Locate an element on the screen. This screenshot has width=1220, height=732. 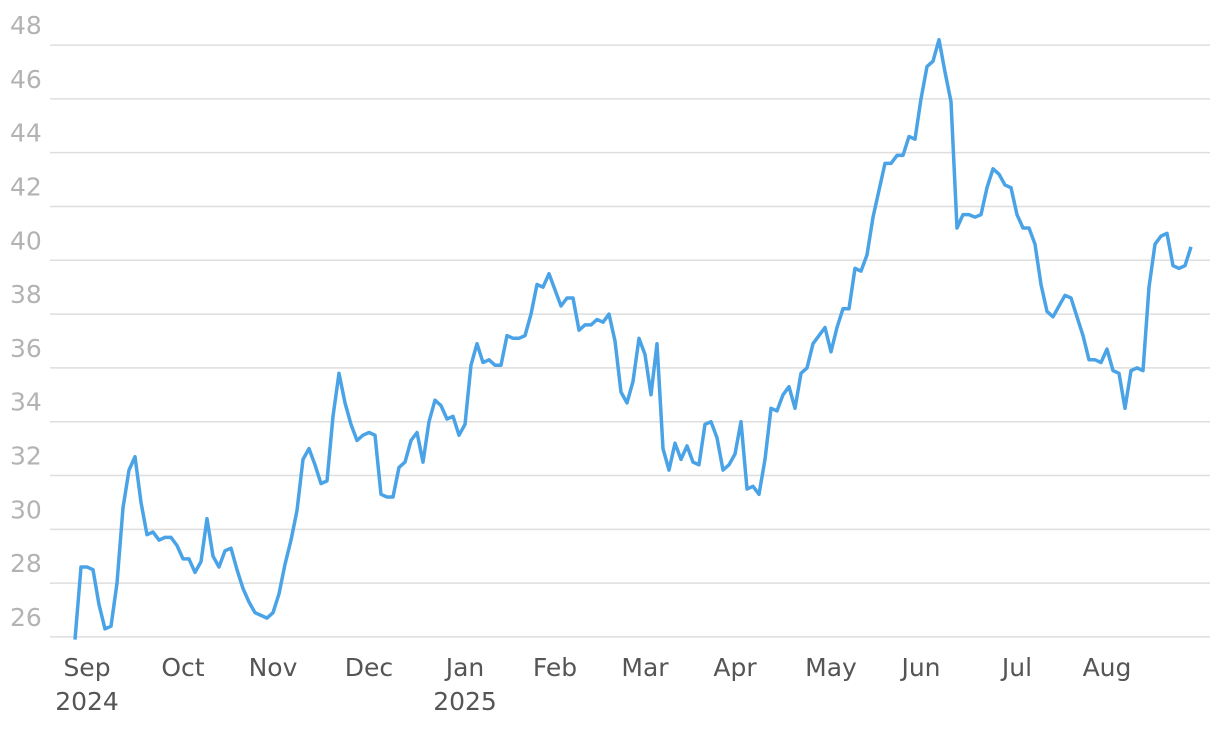
y-tick-label: 48 is located at coordinates (26, 25).